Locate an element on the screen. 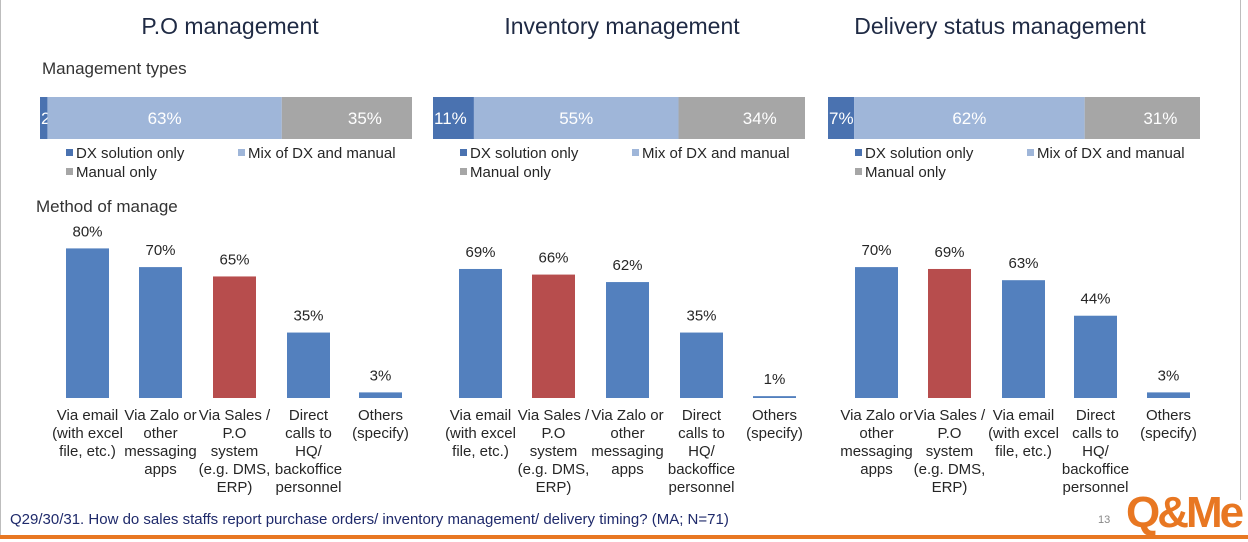  bar-value-delivery-1: 69% is located at coordinates (949, 252).